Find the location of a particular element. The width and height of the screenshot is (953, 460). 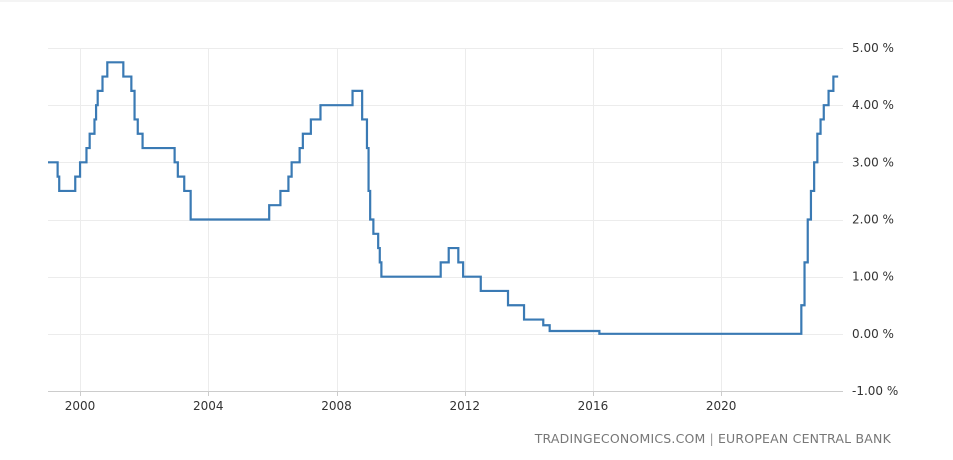

x-tick-label: 2012 is located at coordinates (464, 406).